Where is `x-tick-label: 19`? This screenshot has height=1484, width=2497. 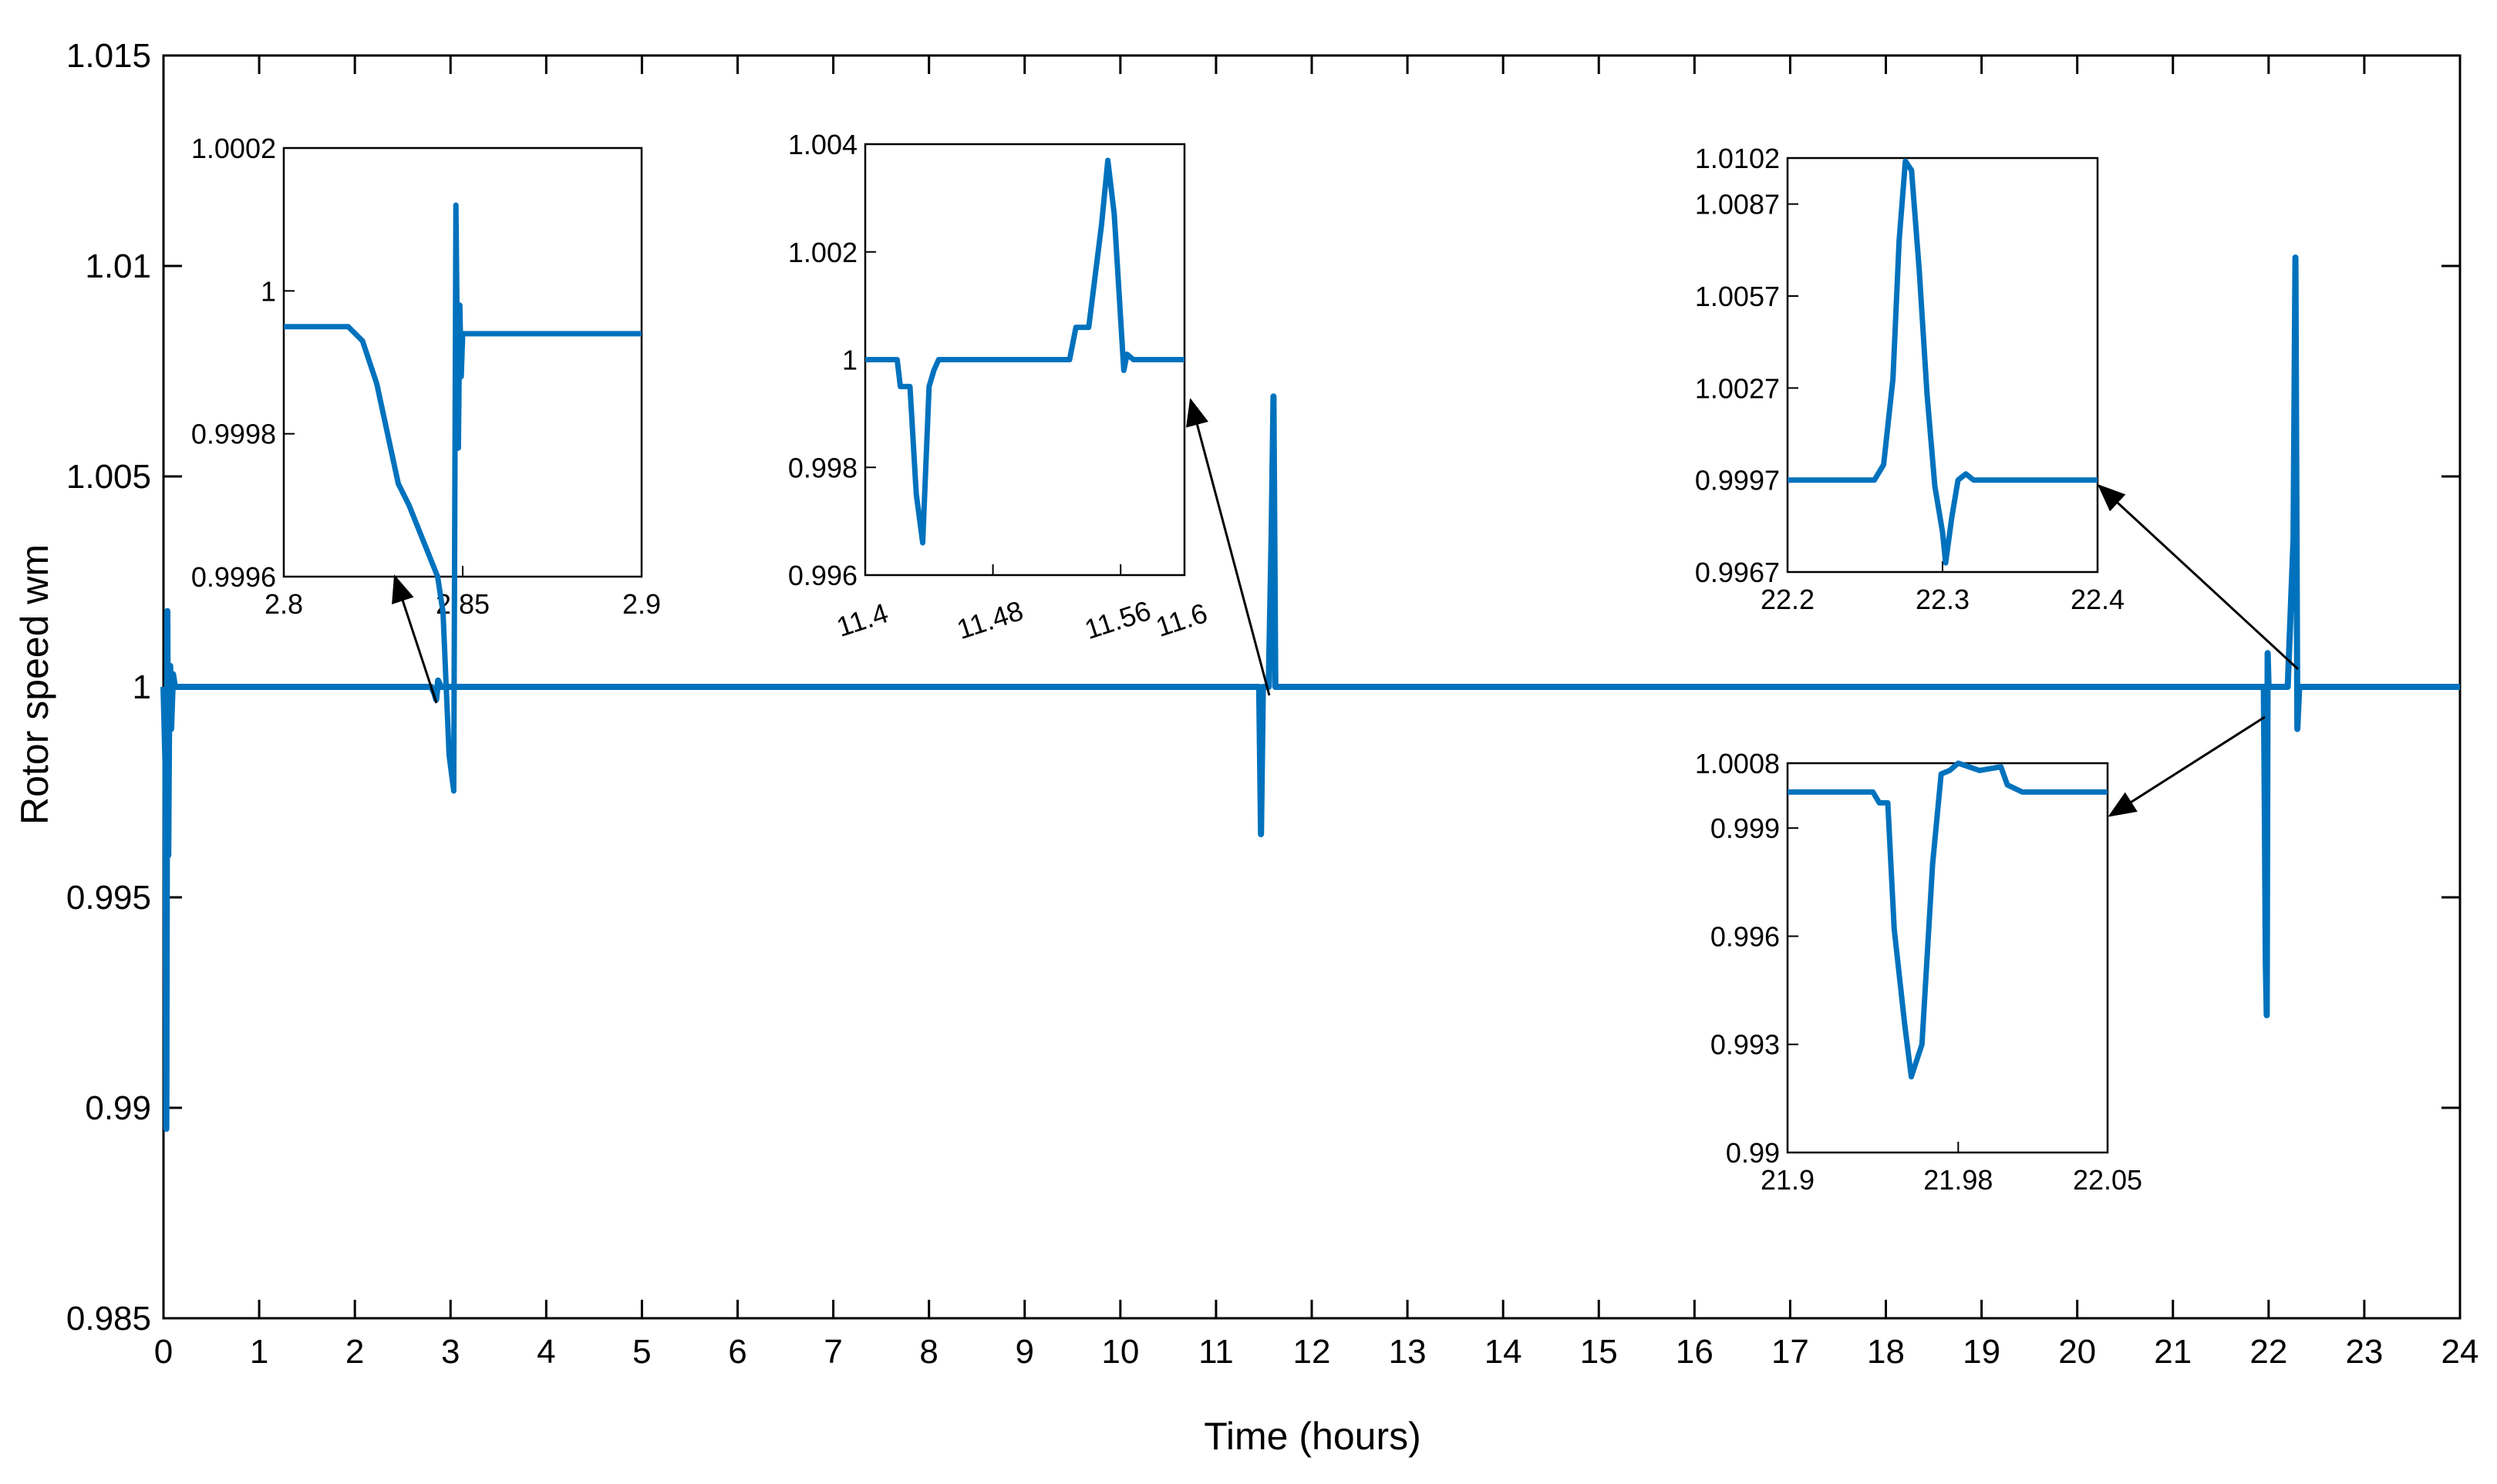
x-tick-label: 19 is located at coordinates (1981, 1352).